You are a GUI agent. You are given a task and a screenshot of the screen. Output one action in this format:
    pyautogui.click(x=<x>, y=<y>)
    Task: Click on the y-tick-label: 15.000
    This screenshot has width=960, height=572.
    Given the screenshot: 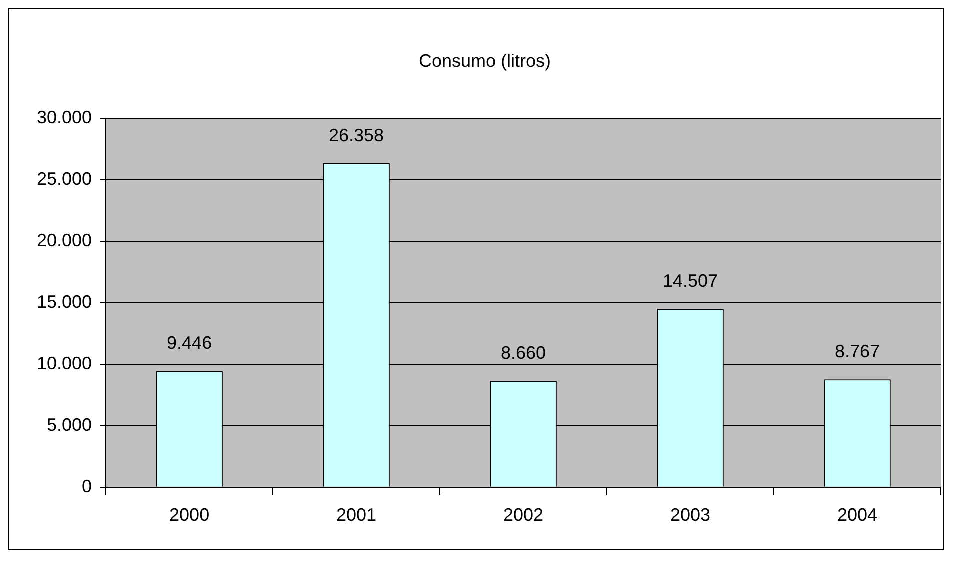 What is the action you would take?
    pyautogui.click(x=64, y=302)
    